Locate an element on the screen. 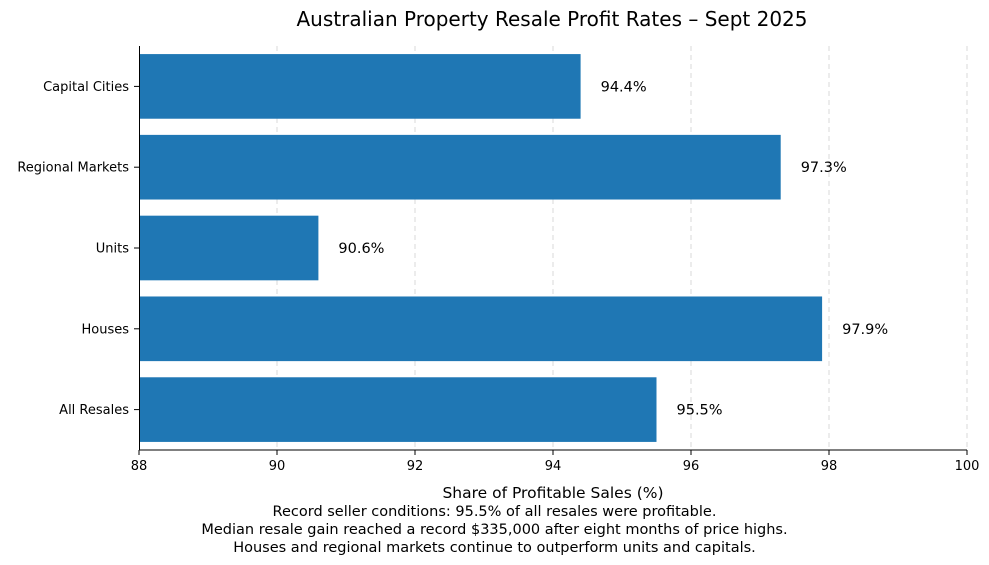  y-tick-label: All Resales is located at coordinates (94, 410).